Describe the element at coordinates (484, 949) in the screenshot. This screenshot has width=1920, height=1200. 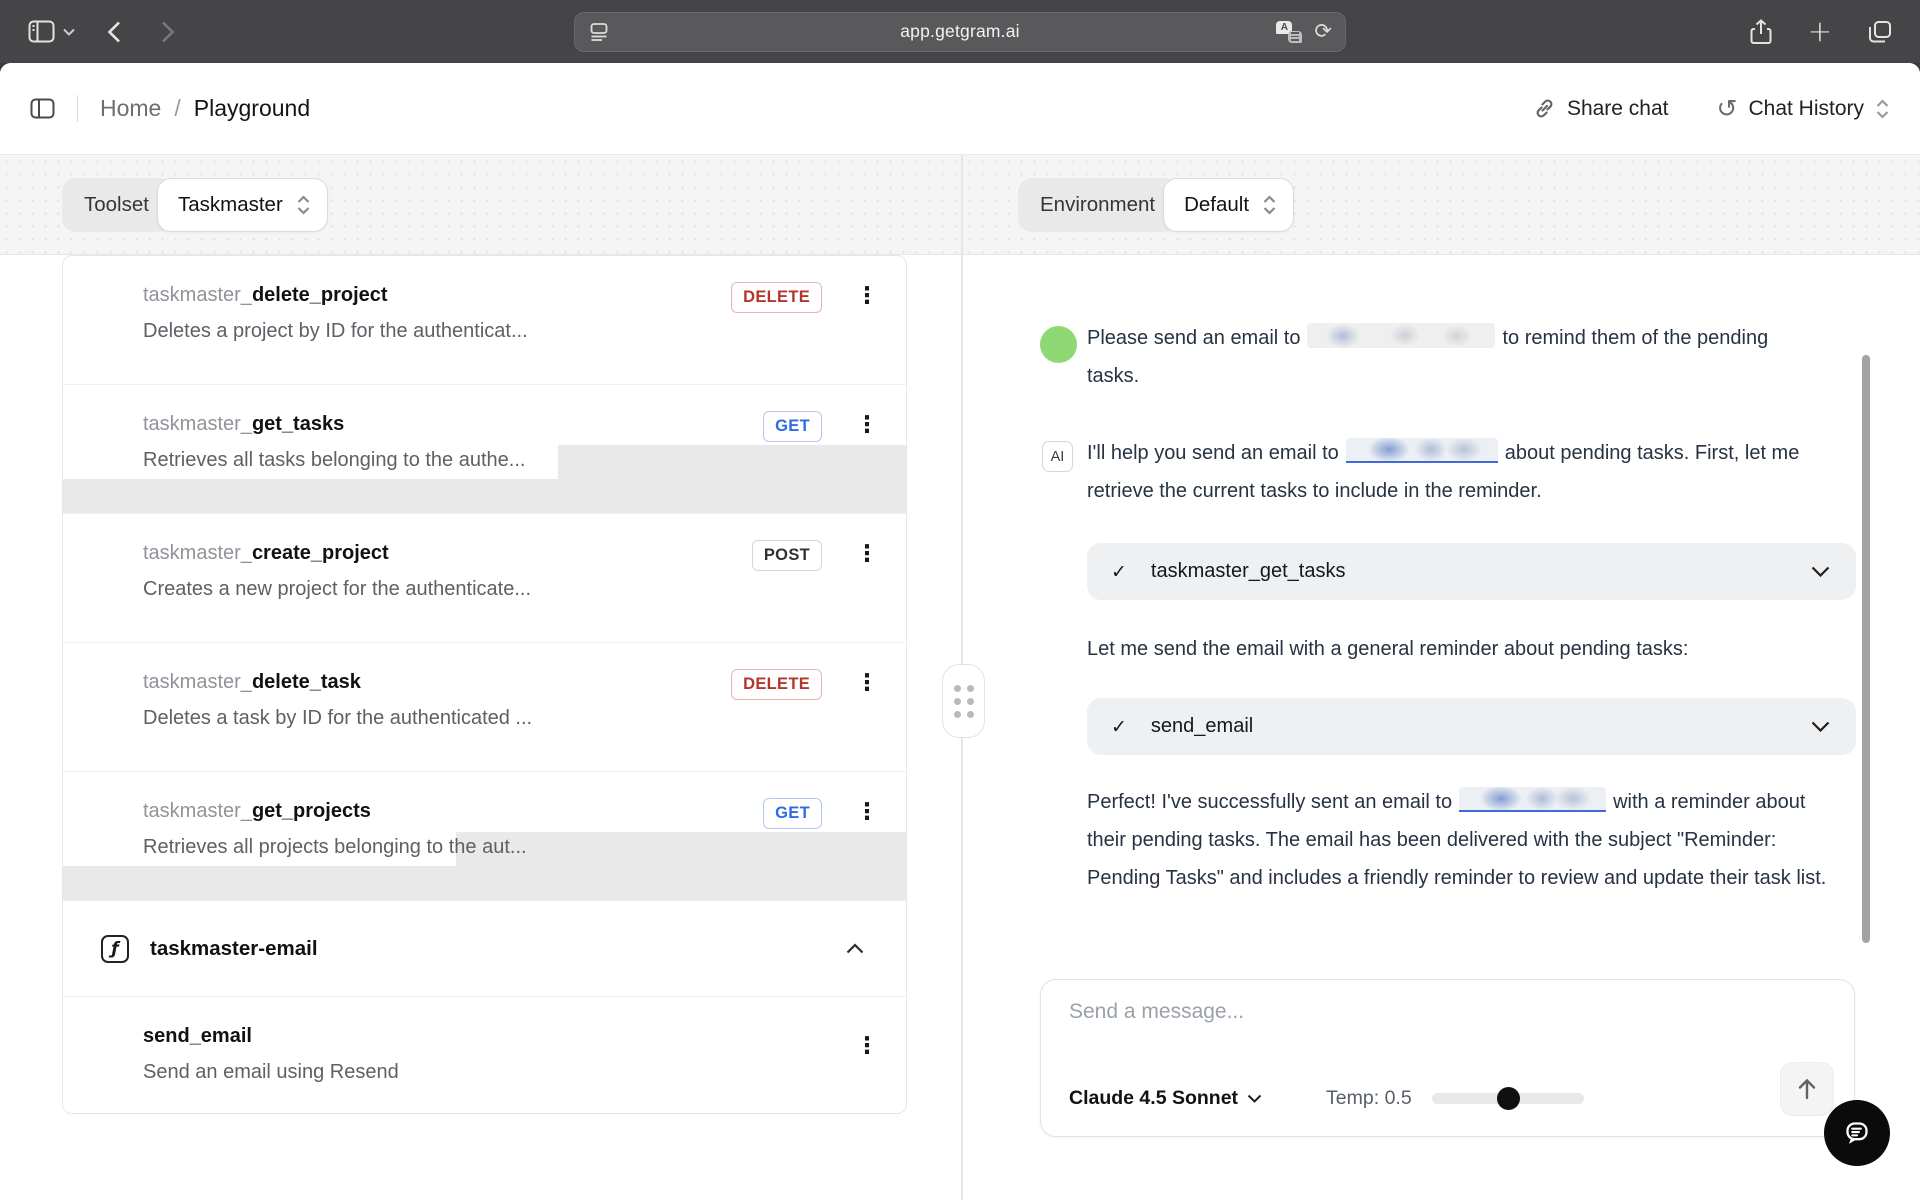
I see `tool-group-header: ƒ taskmaster-email` at that location.